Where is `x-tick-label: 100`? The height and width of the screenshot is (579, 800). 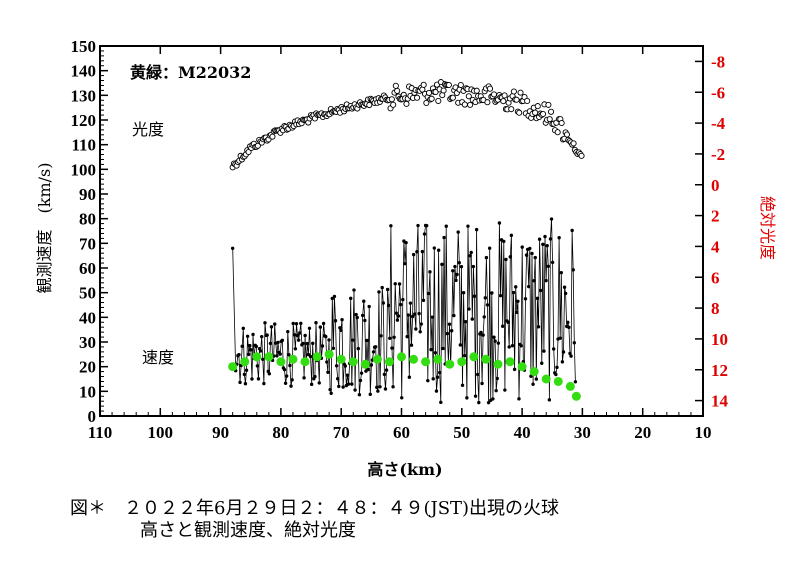
x-tick-label: 100 is located at coordinates (161, 432).